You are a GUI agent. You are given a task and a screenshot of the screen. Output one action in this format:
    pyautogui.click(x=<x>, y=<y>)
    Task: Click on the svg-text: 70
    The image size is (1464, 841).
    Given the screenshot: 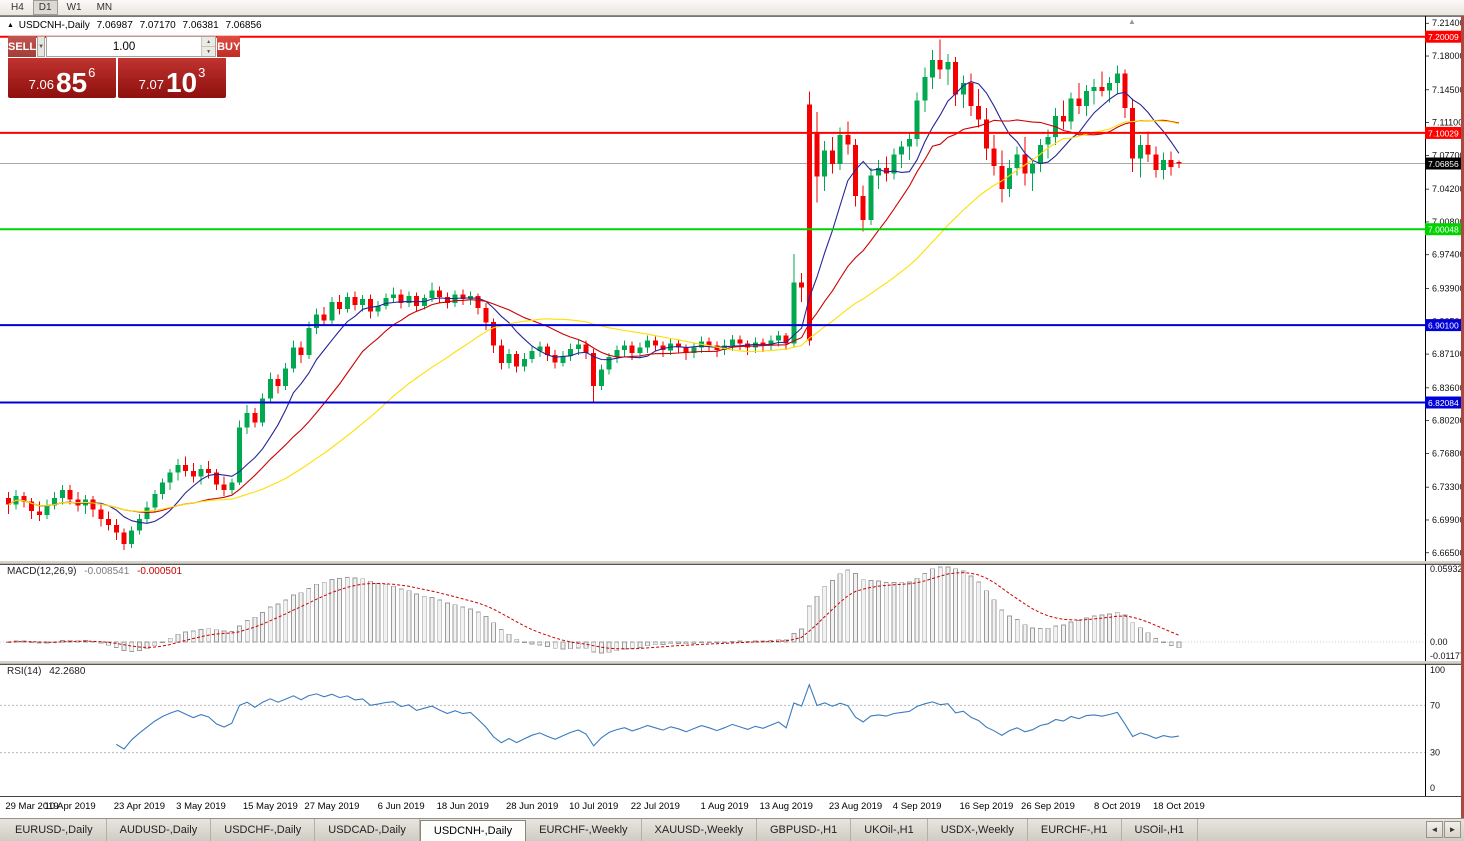 What is the action you would take?
    pyautogui.click(x=1435, y=705)
    